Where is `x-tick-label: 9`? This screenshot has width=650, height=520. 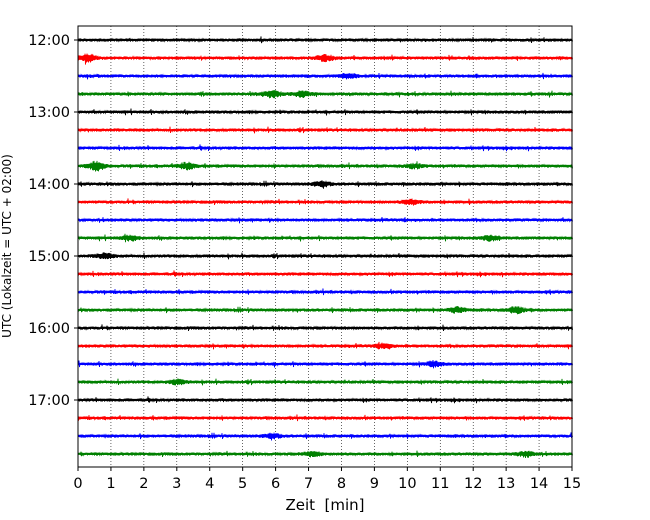
x-tick-label: 9 is located at coordinates (374, 484).